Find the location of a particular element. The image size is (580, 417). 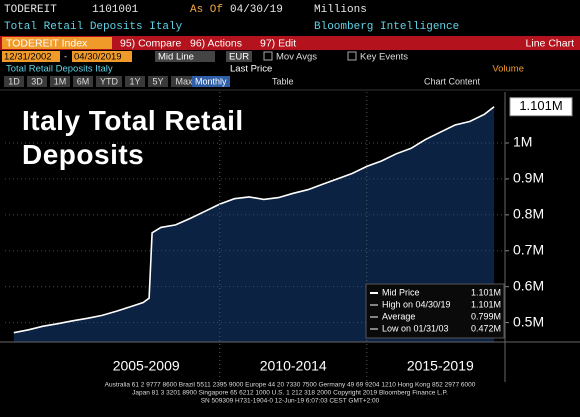

y-tick-label: 0.8M is located at coordinates (528, 214).